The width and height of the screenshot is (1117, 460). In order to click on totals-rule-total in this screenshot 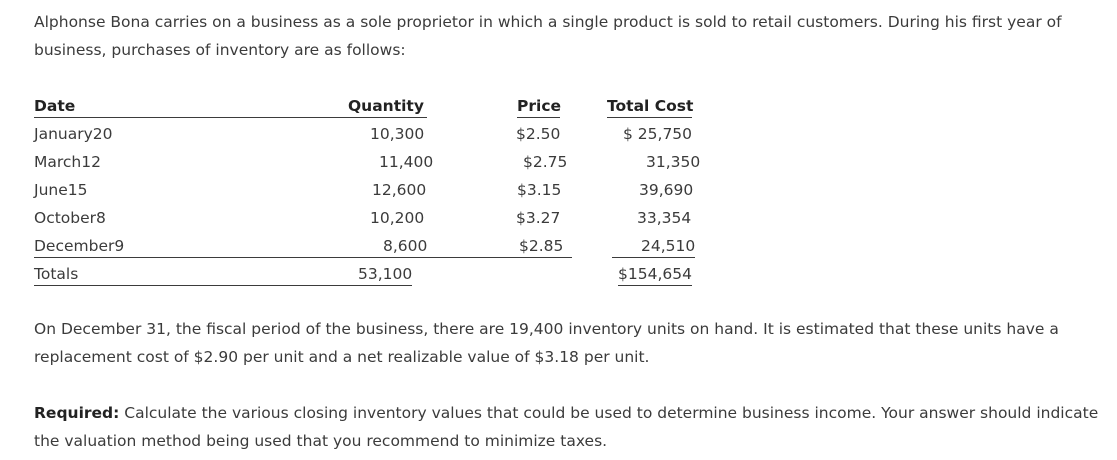, I will do `click(655, 285)`.